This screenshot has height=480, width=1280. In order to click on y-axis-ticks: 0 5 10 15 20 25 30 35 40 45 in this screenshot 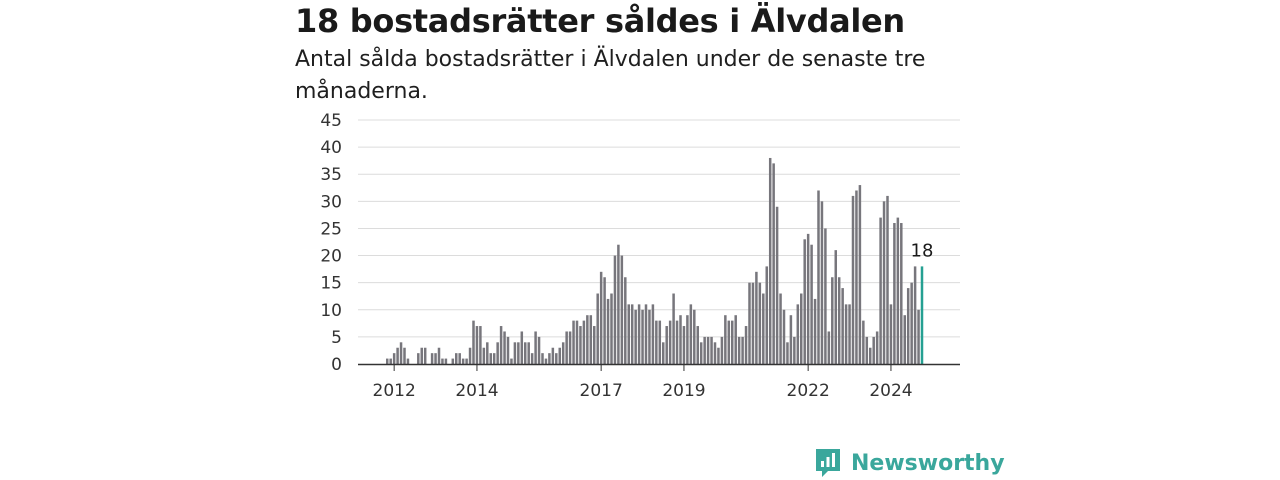, I will do `click(331, 243)`.